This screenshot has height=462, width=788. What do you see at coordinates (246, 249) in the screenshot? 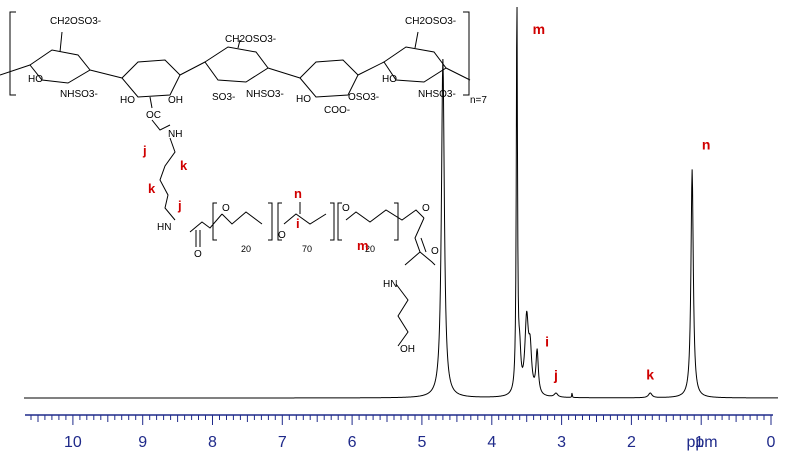
I see `peo1-count: 20` at bounding box center [246, 249].